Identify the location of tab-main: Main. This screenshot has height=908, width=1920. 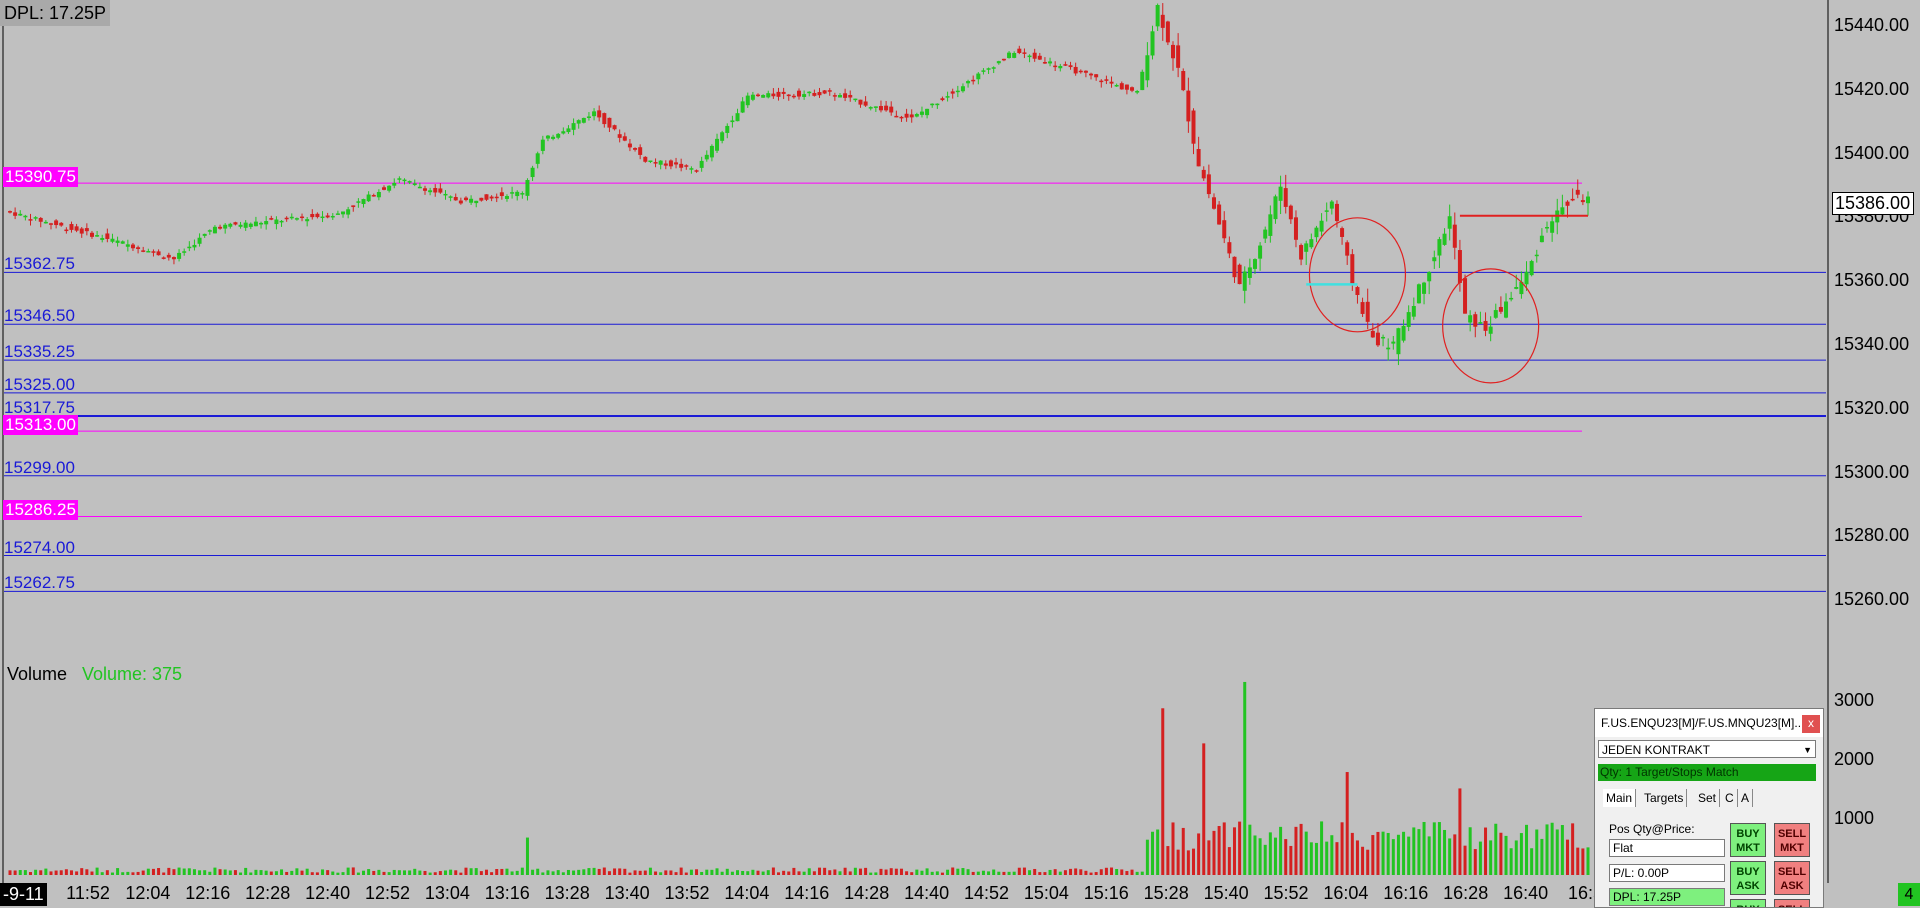
(1620, 798).